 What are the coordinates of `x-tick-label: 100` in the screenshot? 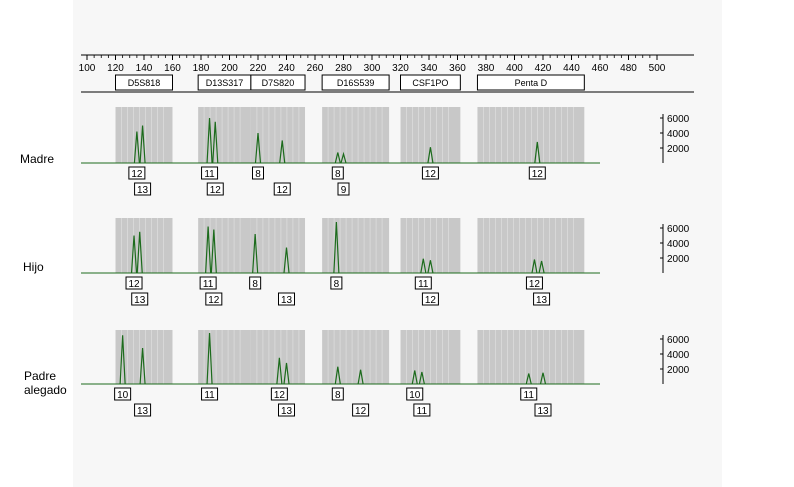 It's located at (87, 68).